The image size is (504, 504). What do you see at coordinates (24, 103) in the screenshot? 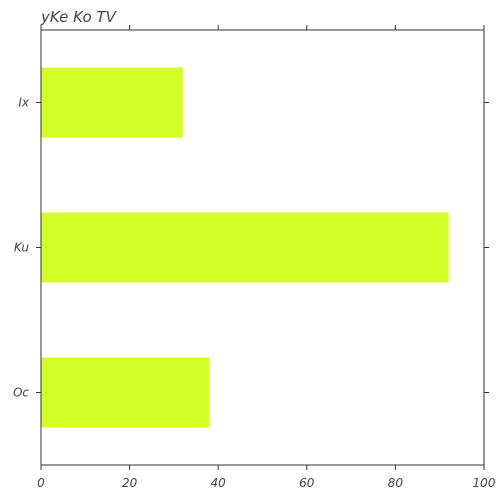
I see `y-tick-label: Ix` at bounding box center [24, 103].